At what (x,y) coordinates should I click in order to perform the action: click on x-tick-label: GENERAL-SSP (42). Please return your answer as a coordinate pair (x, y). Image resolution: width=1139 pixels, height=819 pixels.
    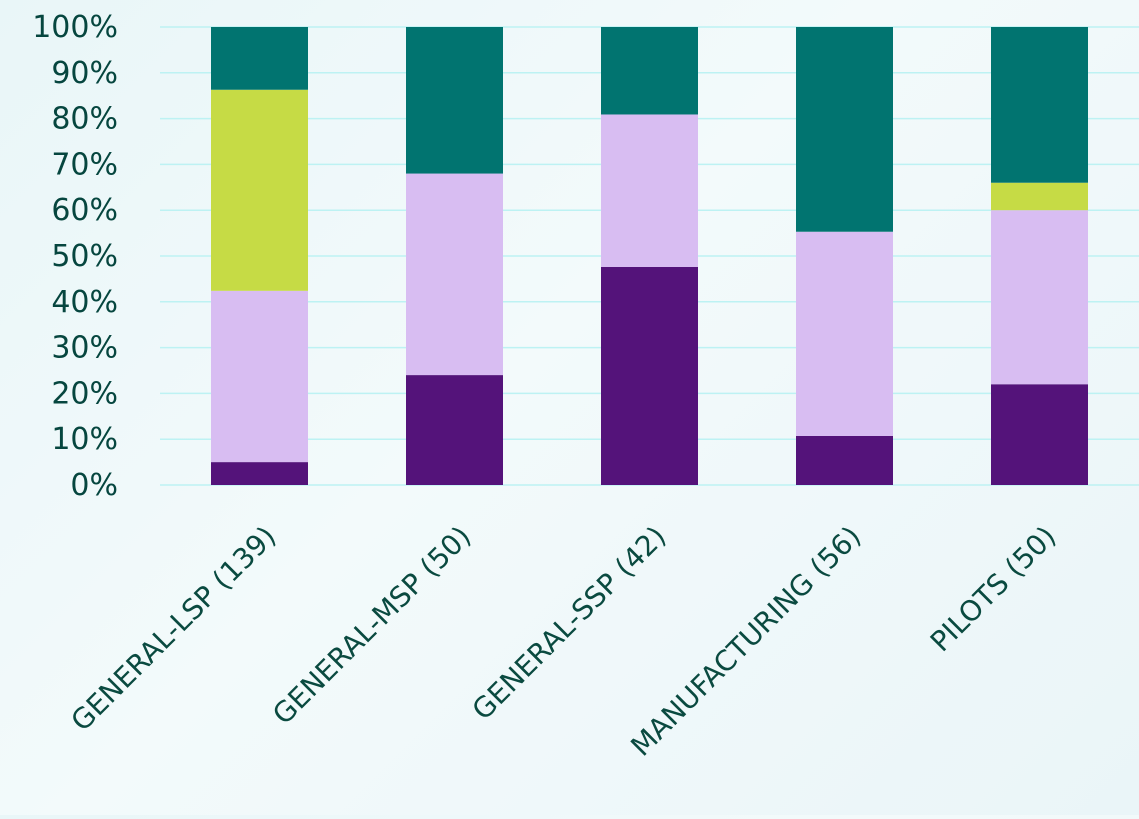
    Looking at the image, I should click on (569, 623).